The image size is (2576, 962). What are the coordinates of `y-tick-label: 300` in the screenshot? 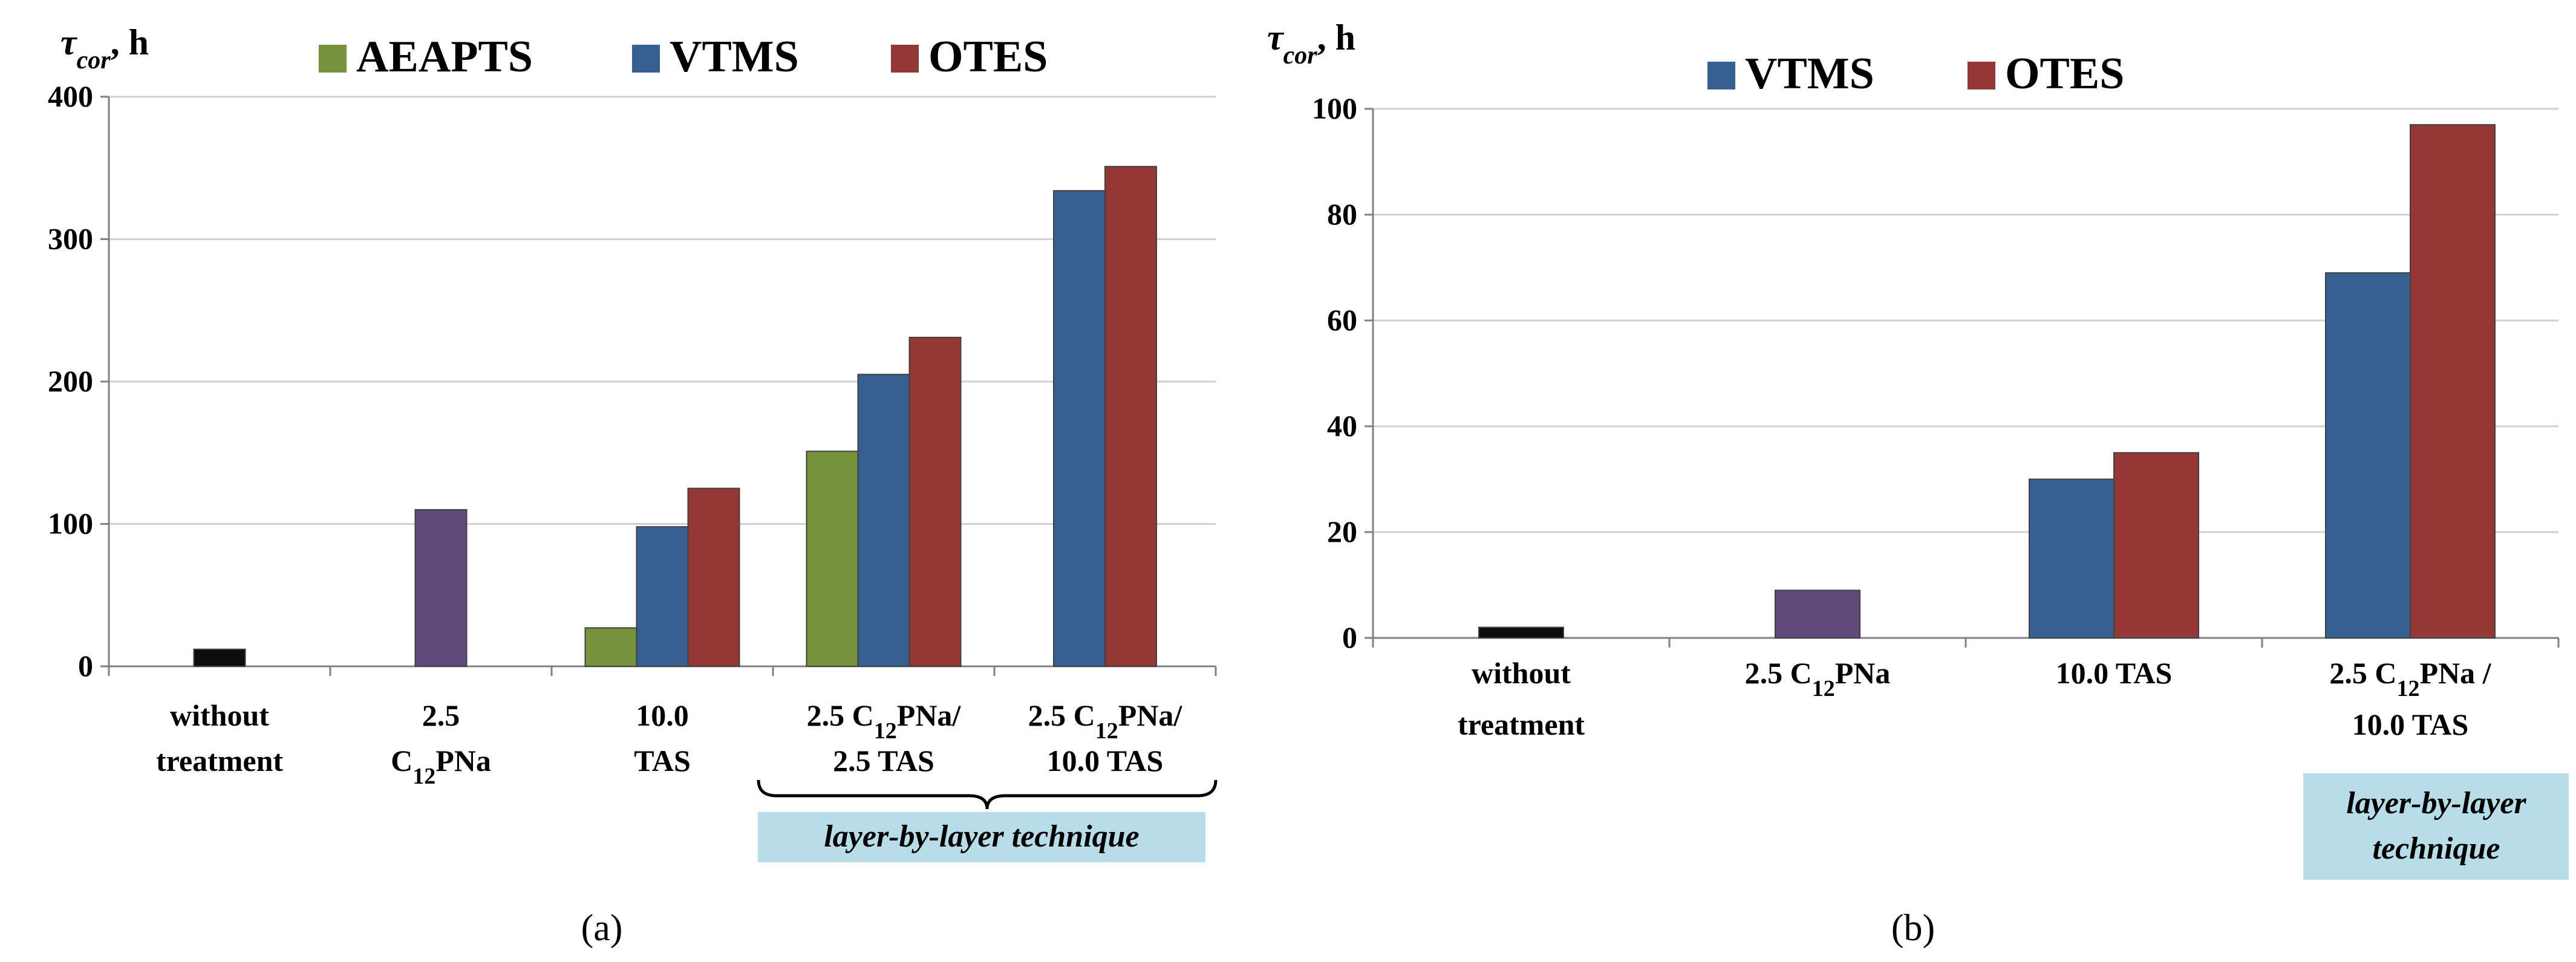 It's located at (70, 239).